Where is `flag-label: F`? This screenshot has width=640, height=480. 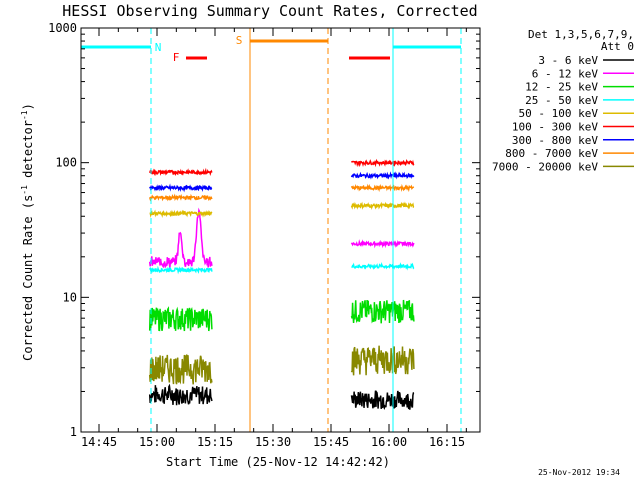 flag-label: F is located at coordinates (176, 57).